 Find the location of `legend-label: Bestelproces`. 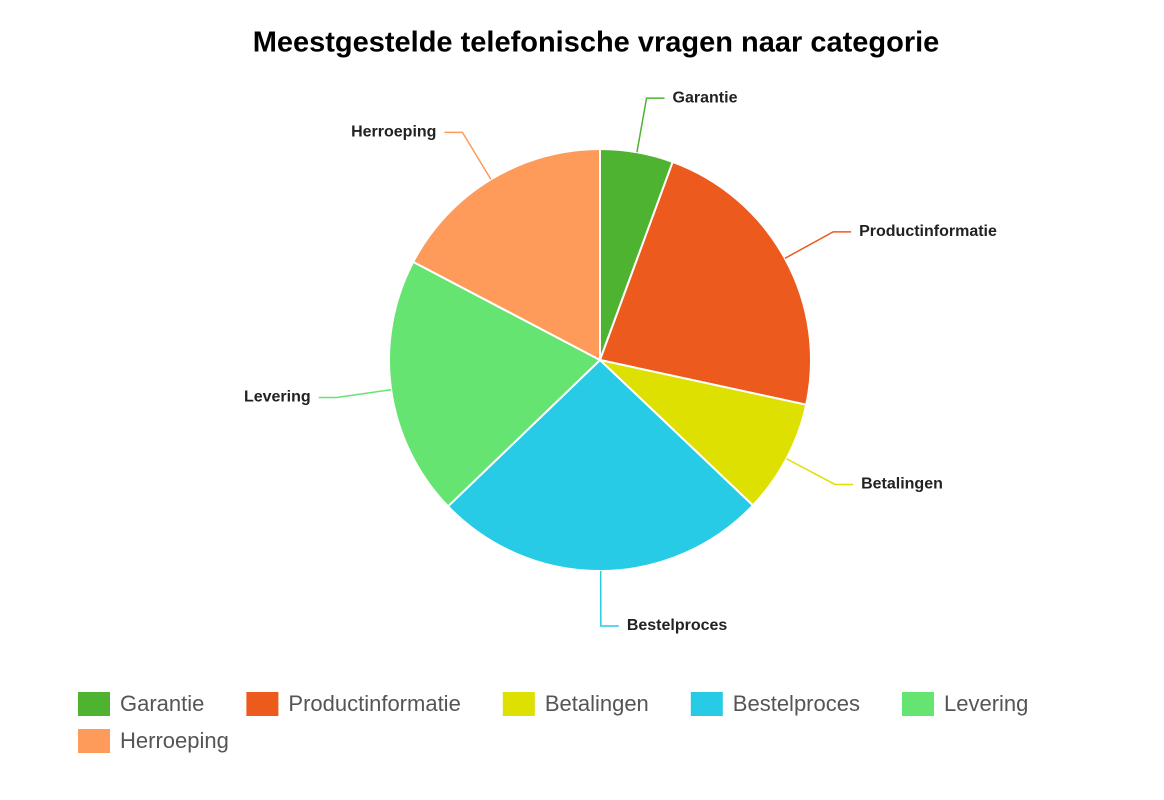

legend-label: Bestelproces is located at coordinates (796, 703).